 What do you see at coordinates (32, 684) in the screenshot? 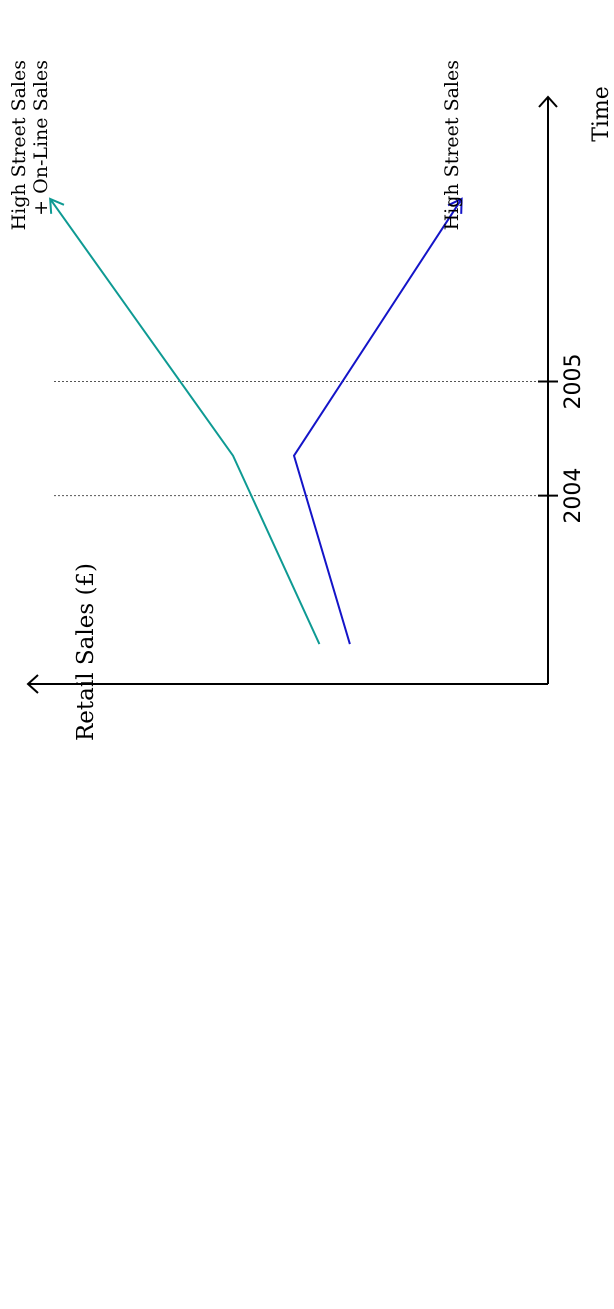
I see `y-axis-arrow` at bounding box center [32, 684].